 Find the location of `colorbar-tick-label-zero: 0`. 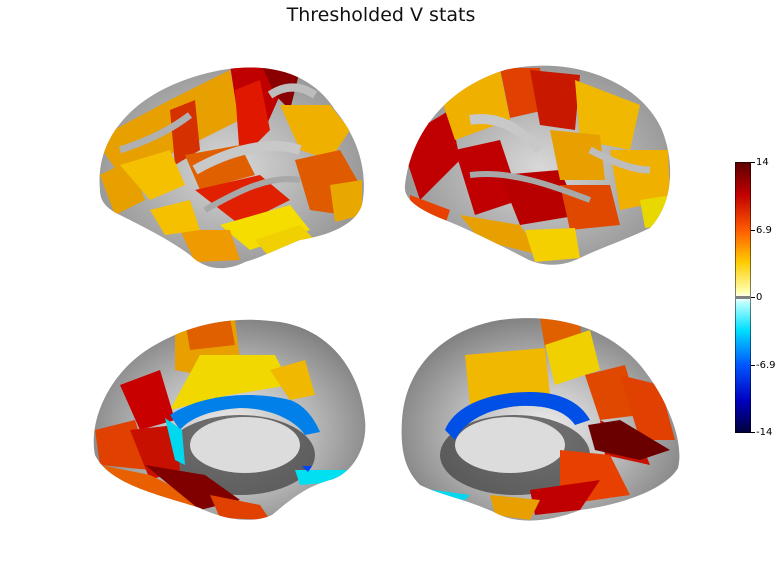

colorbar-tick-label-zero: 0 is located at coordinates (759, 297).